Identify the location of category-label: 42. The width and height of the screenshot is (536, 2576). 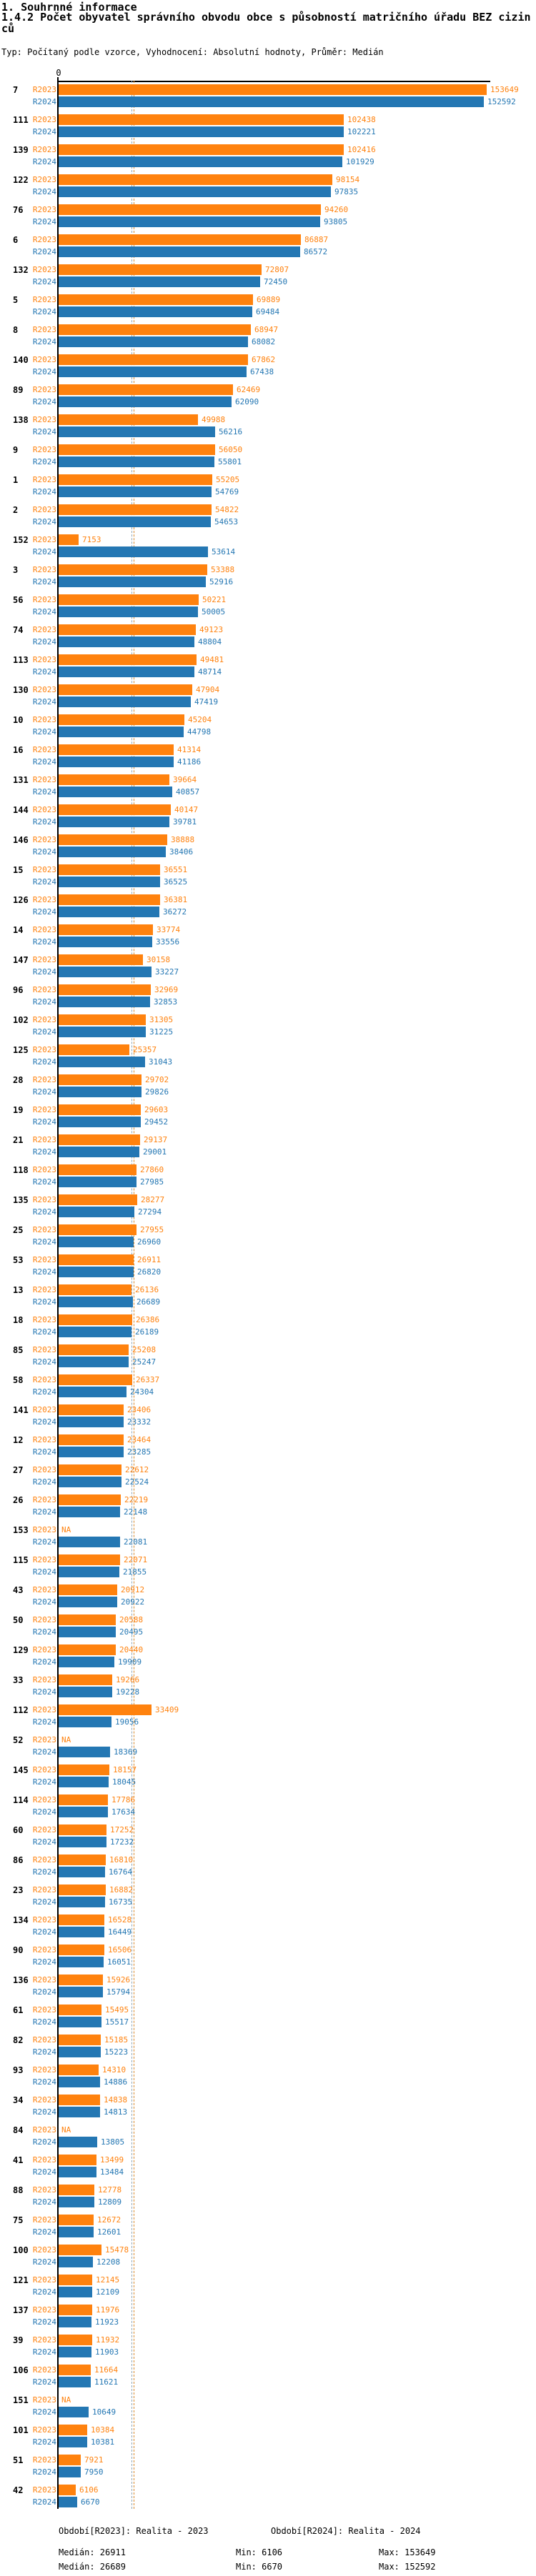
(18, 2490).